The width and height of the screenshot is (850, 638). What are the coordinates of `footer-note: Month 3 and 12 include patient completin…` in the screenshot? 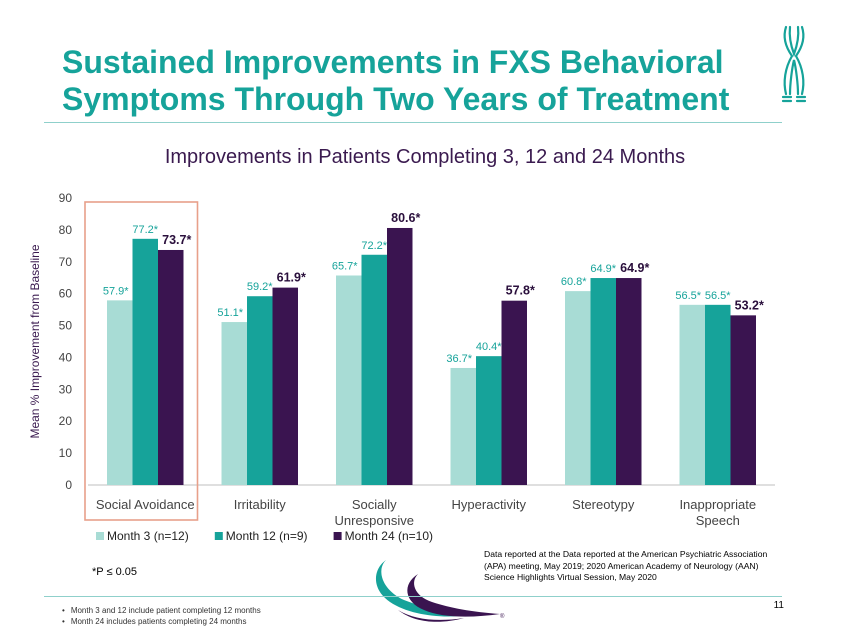 It's located at (161, 610).